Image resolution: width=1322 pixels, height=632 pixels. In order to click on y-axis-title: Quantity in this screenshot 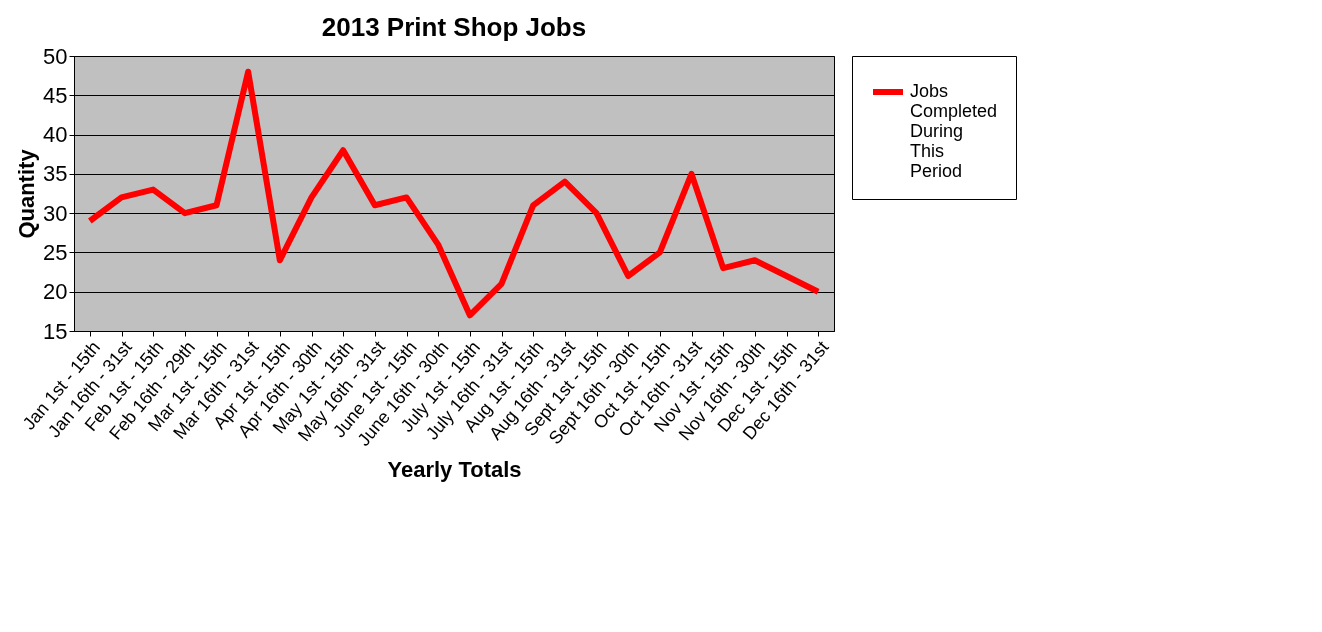, I will do `click(27, 193)`.